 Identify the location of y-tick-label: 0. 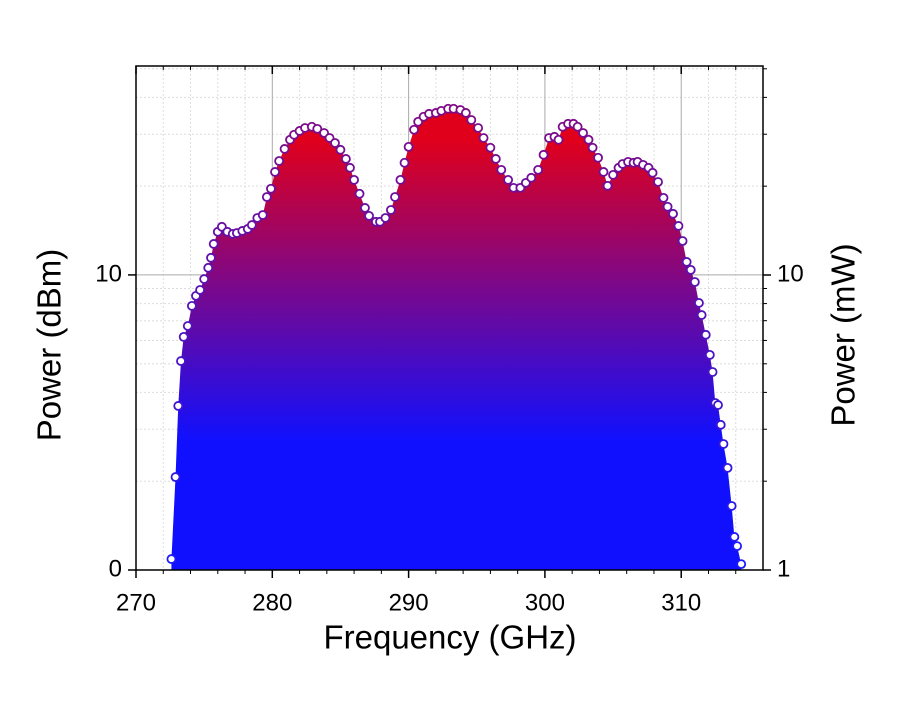
(115, 568).